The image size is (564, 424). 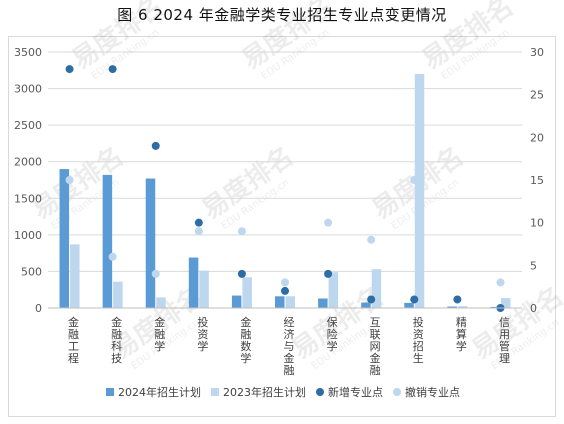 I want to click on x-tick-char: 理, so click(x=504, y=358).